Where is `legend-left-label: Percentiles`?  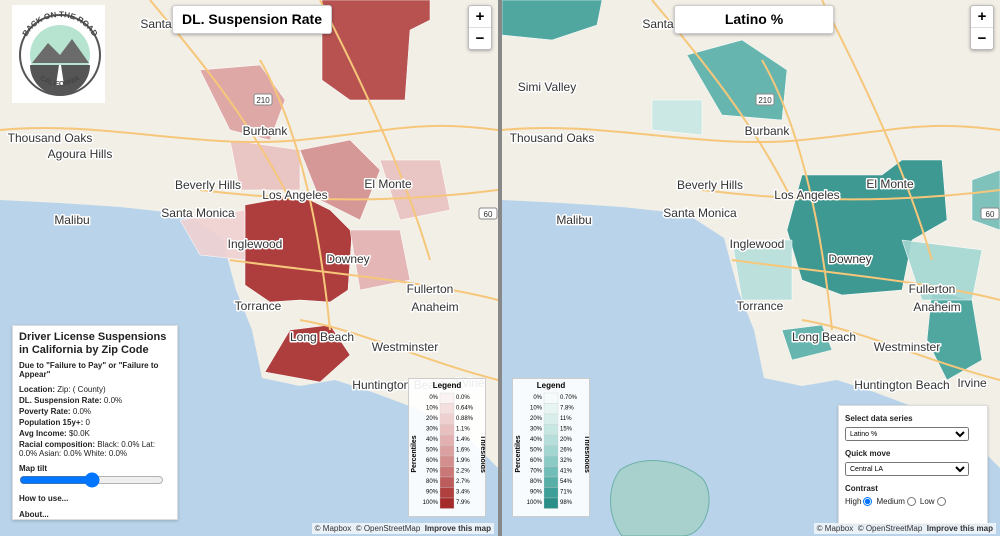
legend-left-label: Percentiles is located at coordinates (414, 453).